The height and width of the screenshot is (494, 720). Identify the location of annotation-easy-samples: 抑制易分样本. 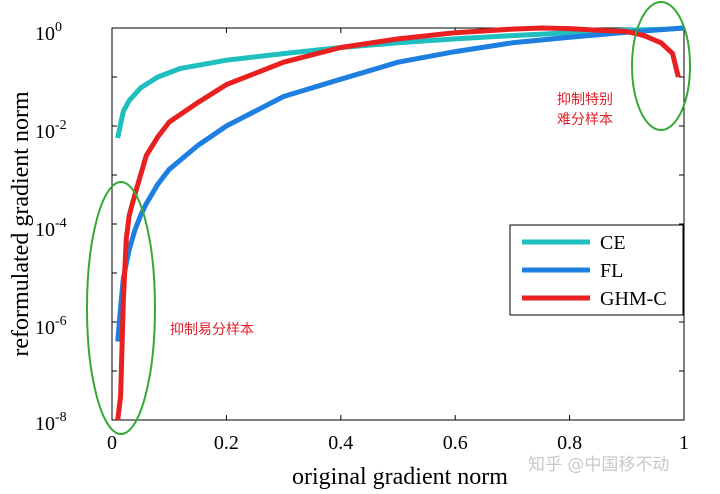
(212, 330).